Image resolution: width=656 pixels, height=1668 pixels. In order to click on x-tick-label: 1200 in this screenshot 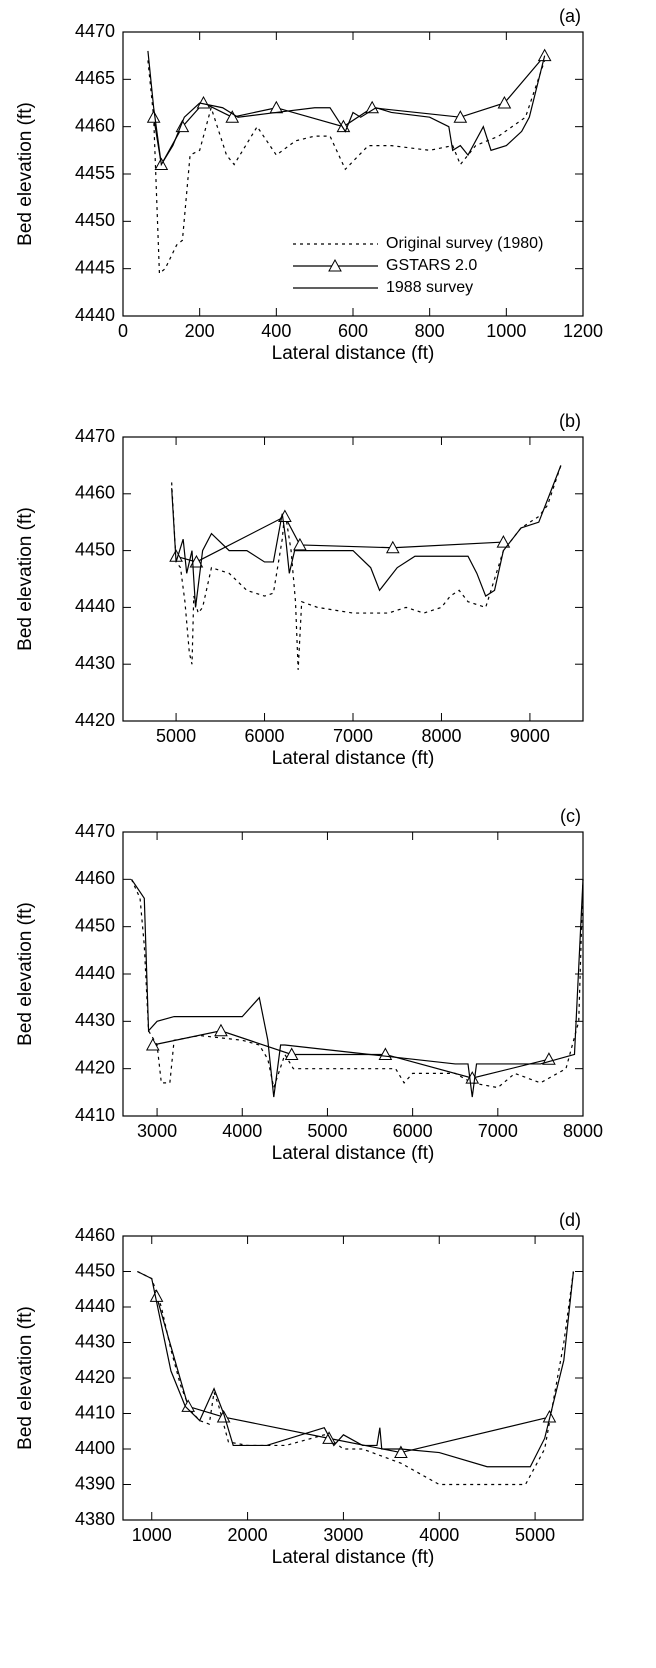, I will do `click(583, 331)`.